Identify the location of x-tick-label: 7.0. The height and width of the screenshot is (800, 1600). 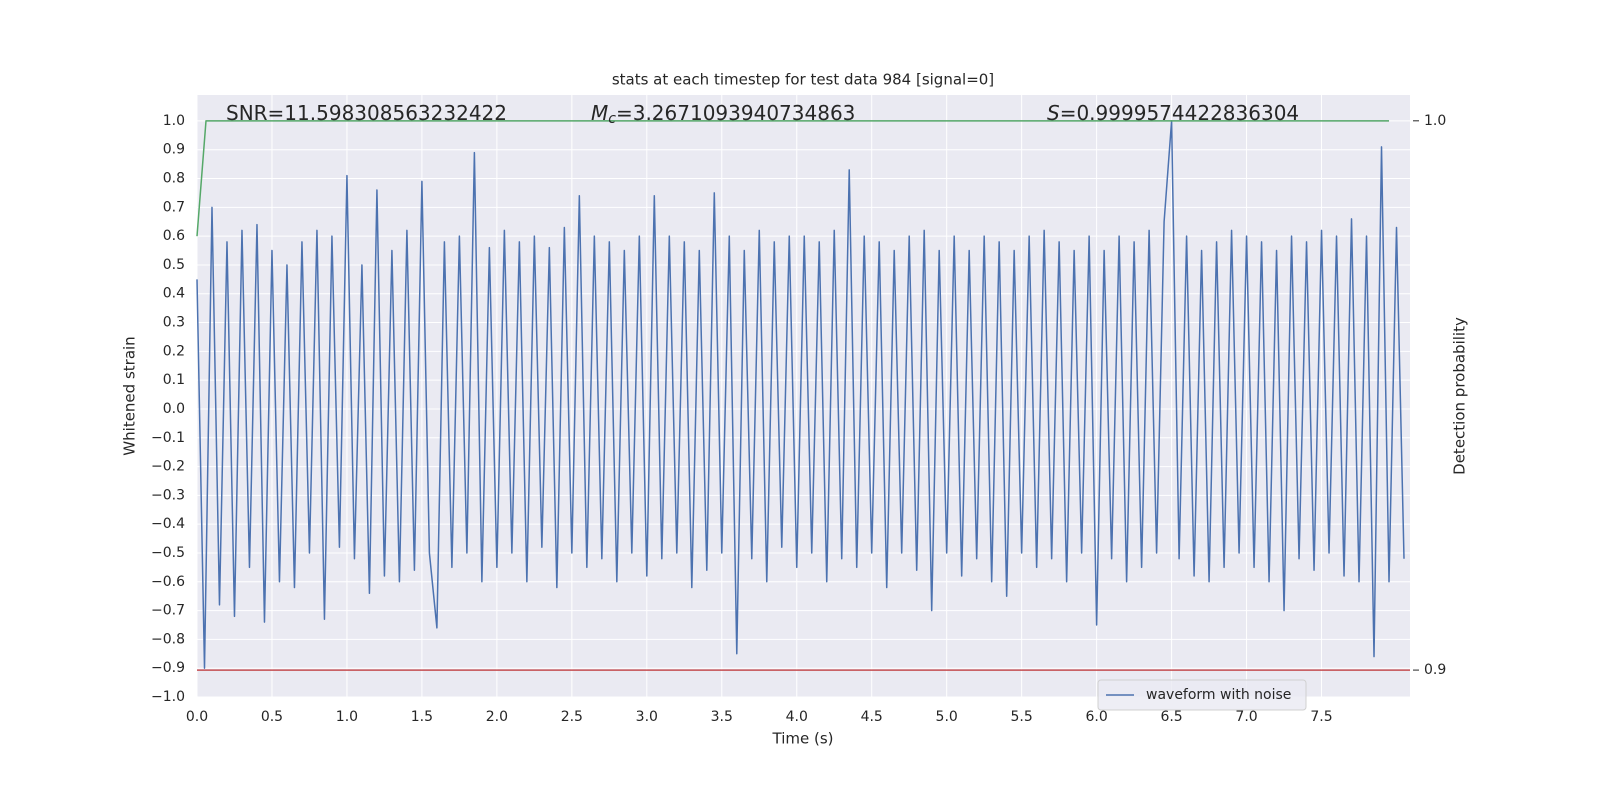
(1246, 717).